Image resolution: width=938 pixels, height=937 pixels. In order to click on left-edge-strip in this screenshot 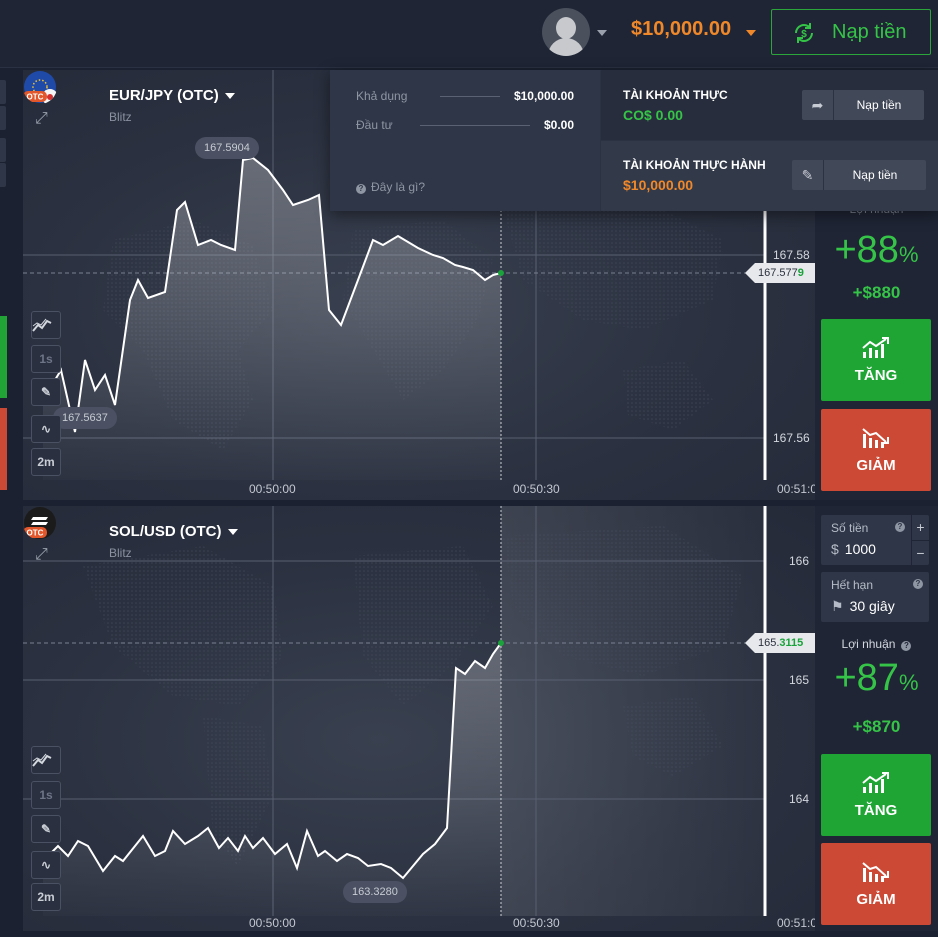, I will do `click(4, 502)`.